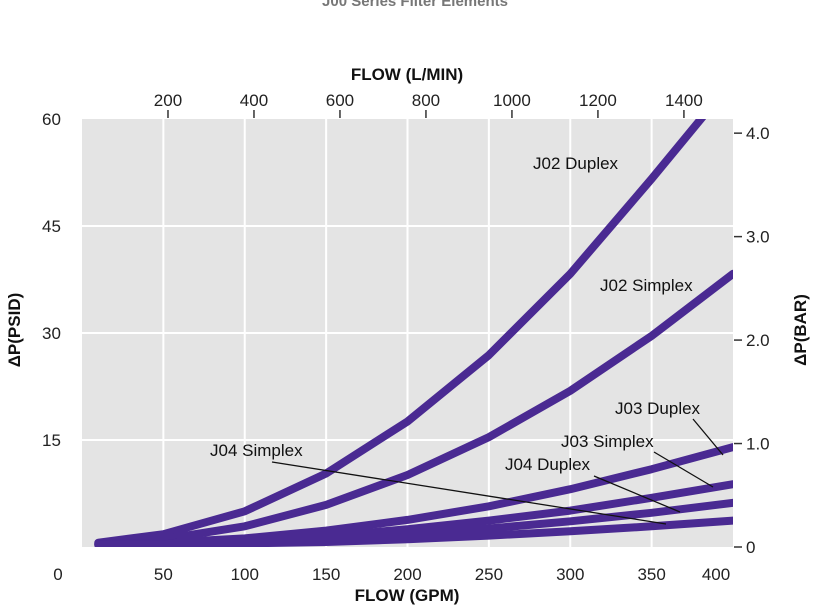  Describe the element at coordinates (716, 574) in the screenshot. I see `x-tick-label-400: 400` at that location.